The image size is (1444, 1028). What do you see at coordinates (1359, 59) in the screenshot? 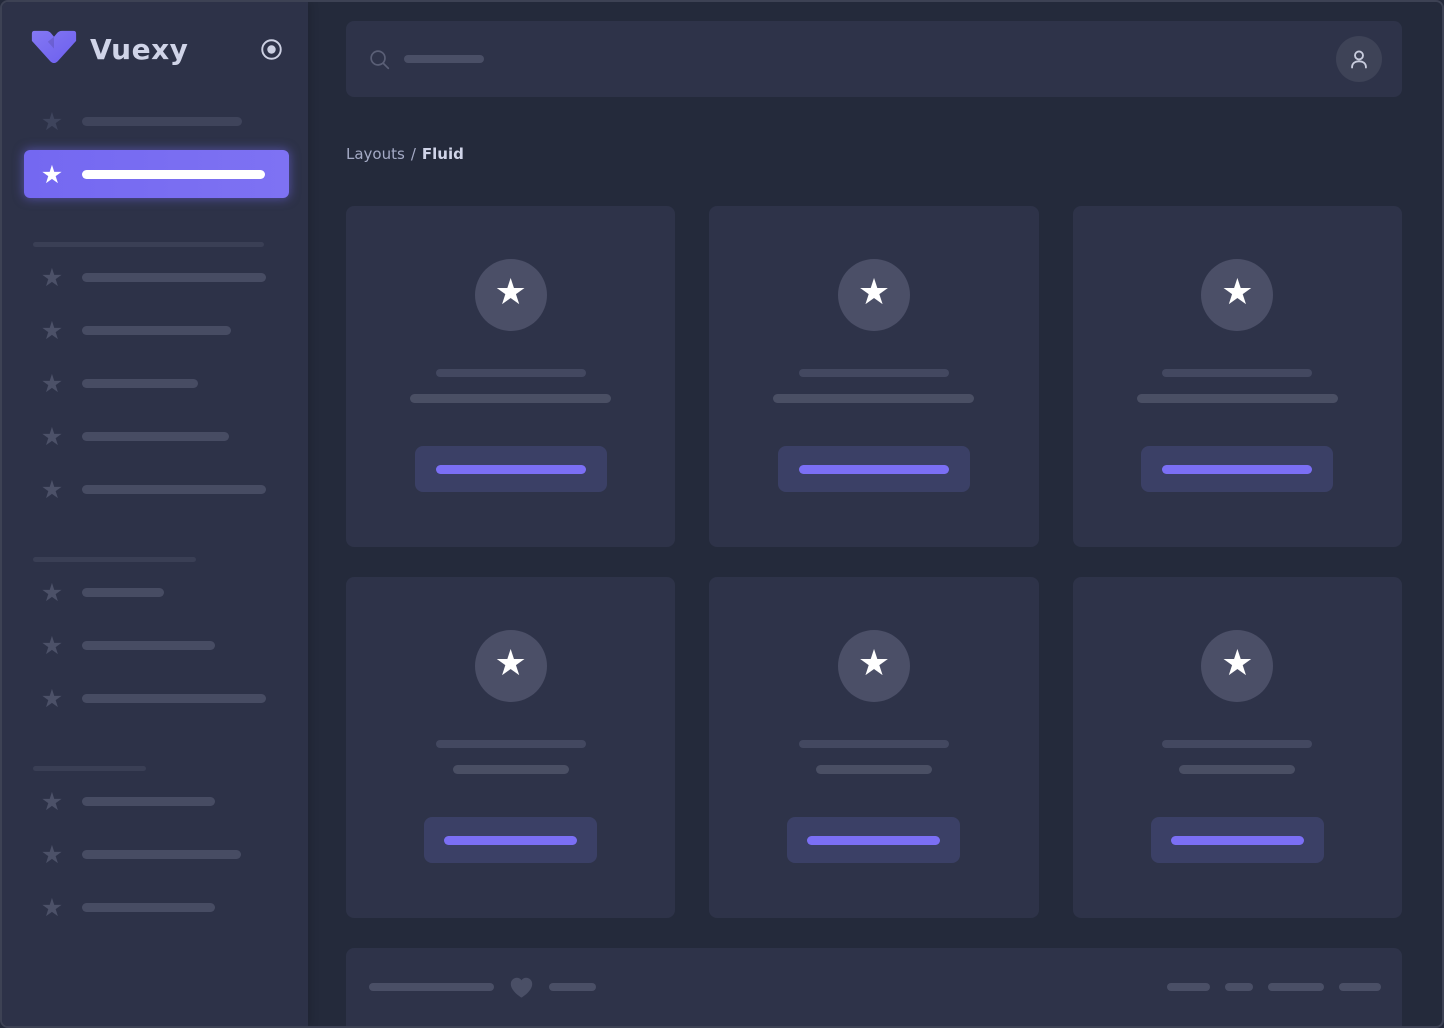
I see `user-avatar-button` at bounding box center [1359, 59].